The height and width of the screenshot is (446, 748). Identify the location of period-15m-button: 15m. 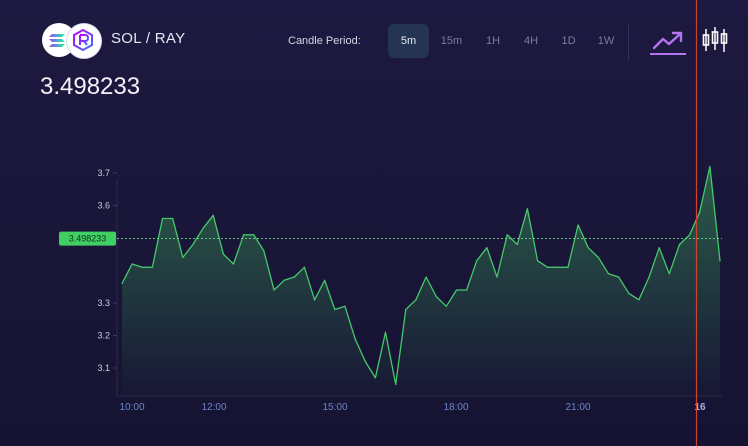
(451, 41).